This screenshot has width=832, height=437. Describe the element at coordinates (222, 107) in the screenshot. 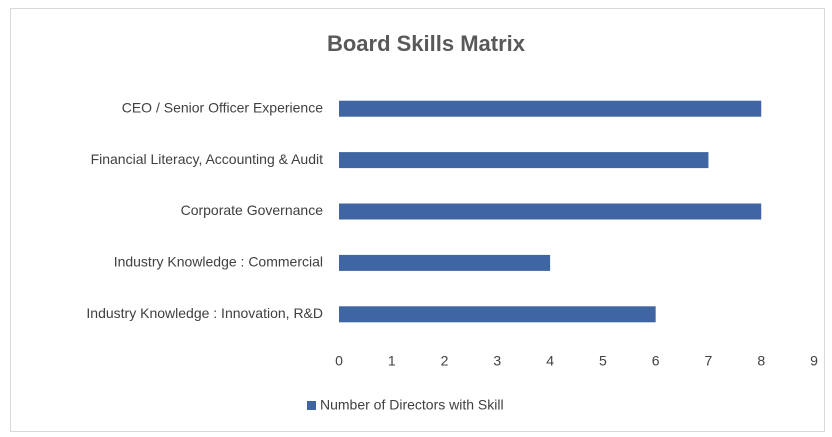

I see `y-tick-label: CEO / Senior Officer Experience` at that location.